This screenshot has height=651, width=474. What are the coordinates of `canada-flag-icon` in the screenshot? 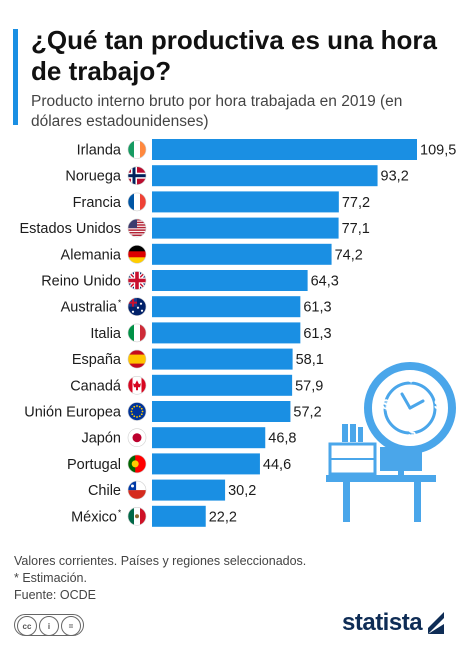 It's located at (137, 385).